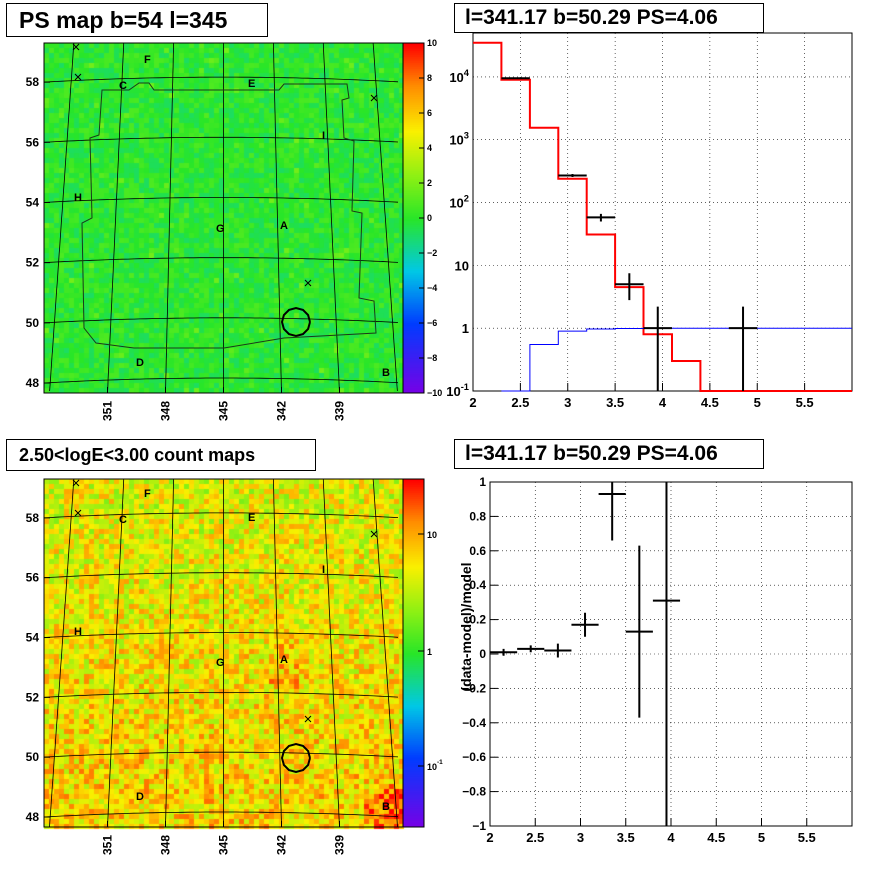 This screenshot has height=872, width=896. Describe the element at coordinates (474, 723) in the screenshot. I see `residual-y-tick-label: −0.4` at that location.